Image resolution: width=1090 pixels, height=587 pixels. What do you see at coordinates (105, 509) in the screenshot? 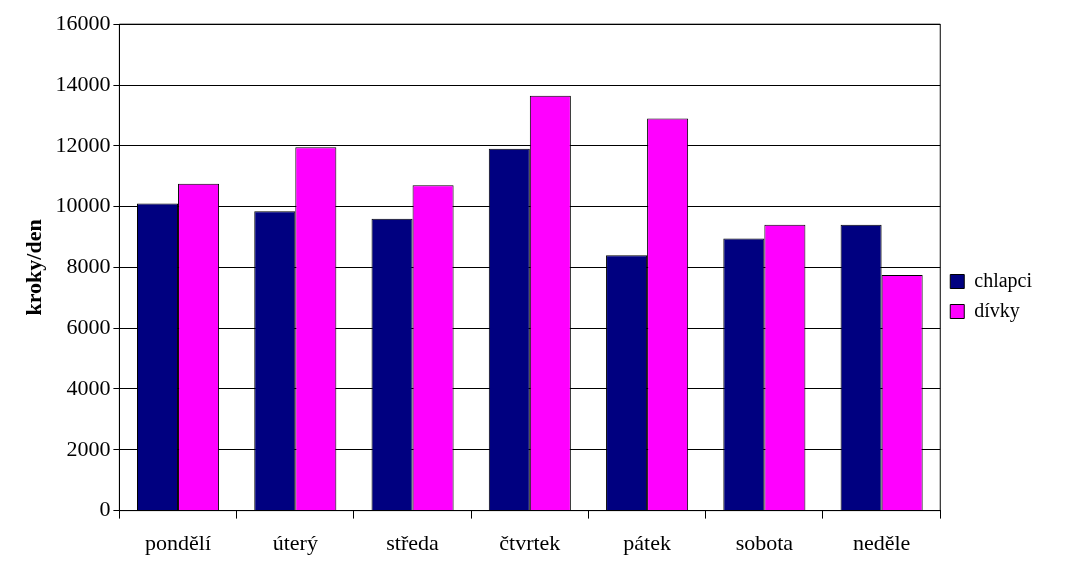
I see `y-tick-label: 0` at bounding box center [105, 509].